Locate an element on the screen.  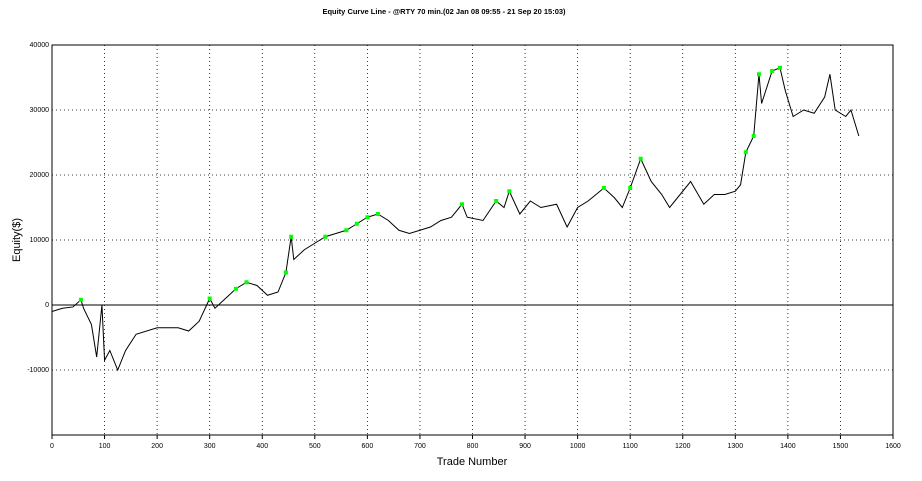
x-tick-label: 1500 is located at coordinates (841, 446).